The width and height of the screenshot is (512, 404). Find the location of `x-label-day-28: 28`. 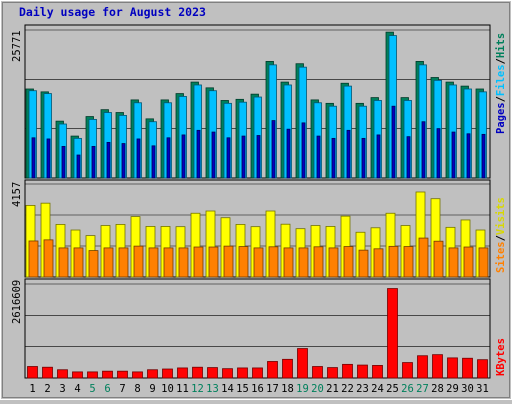

x-label-day-28: 28 is located at coordinates (437, 389).